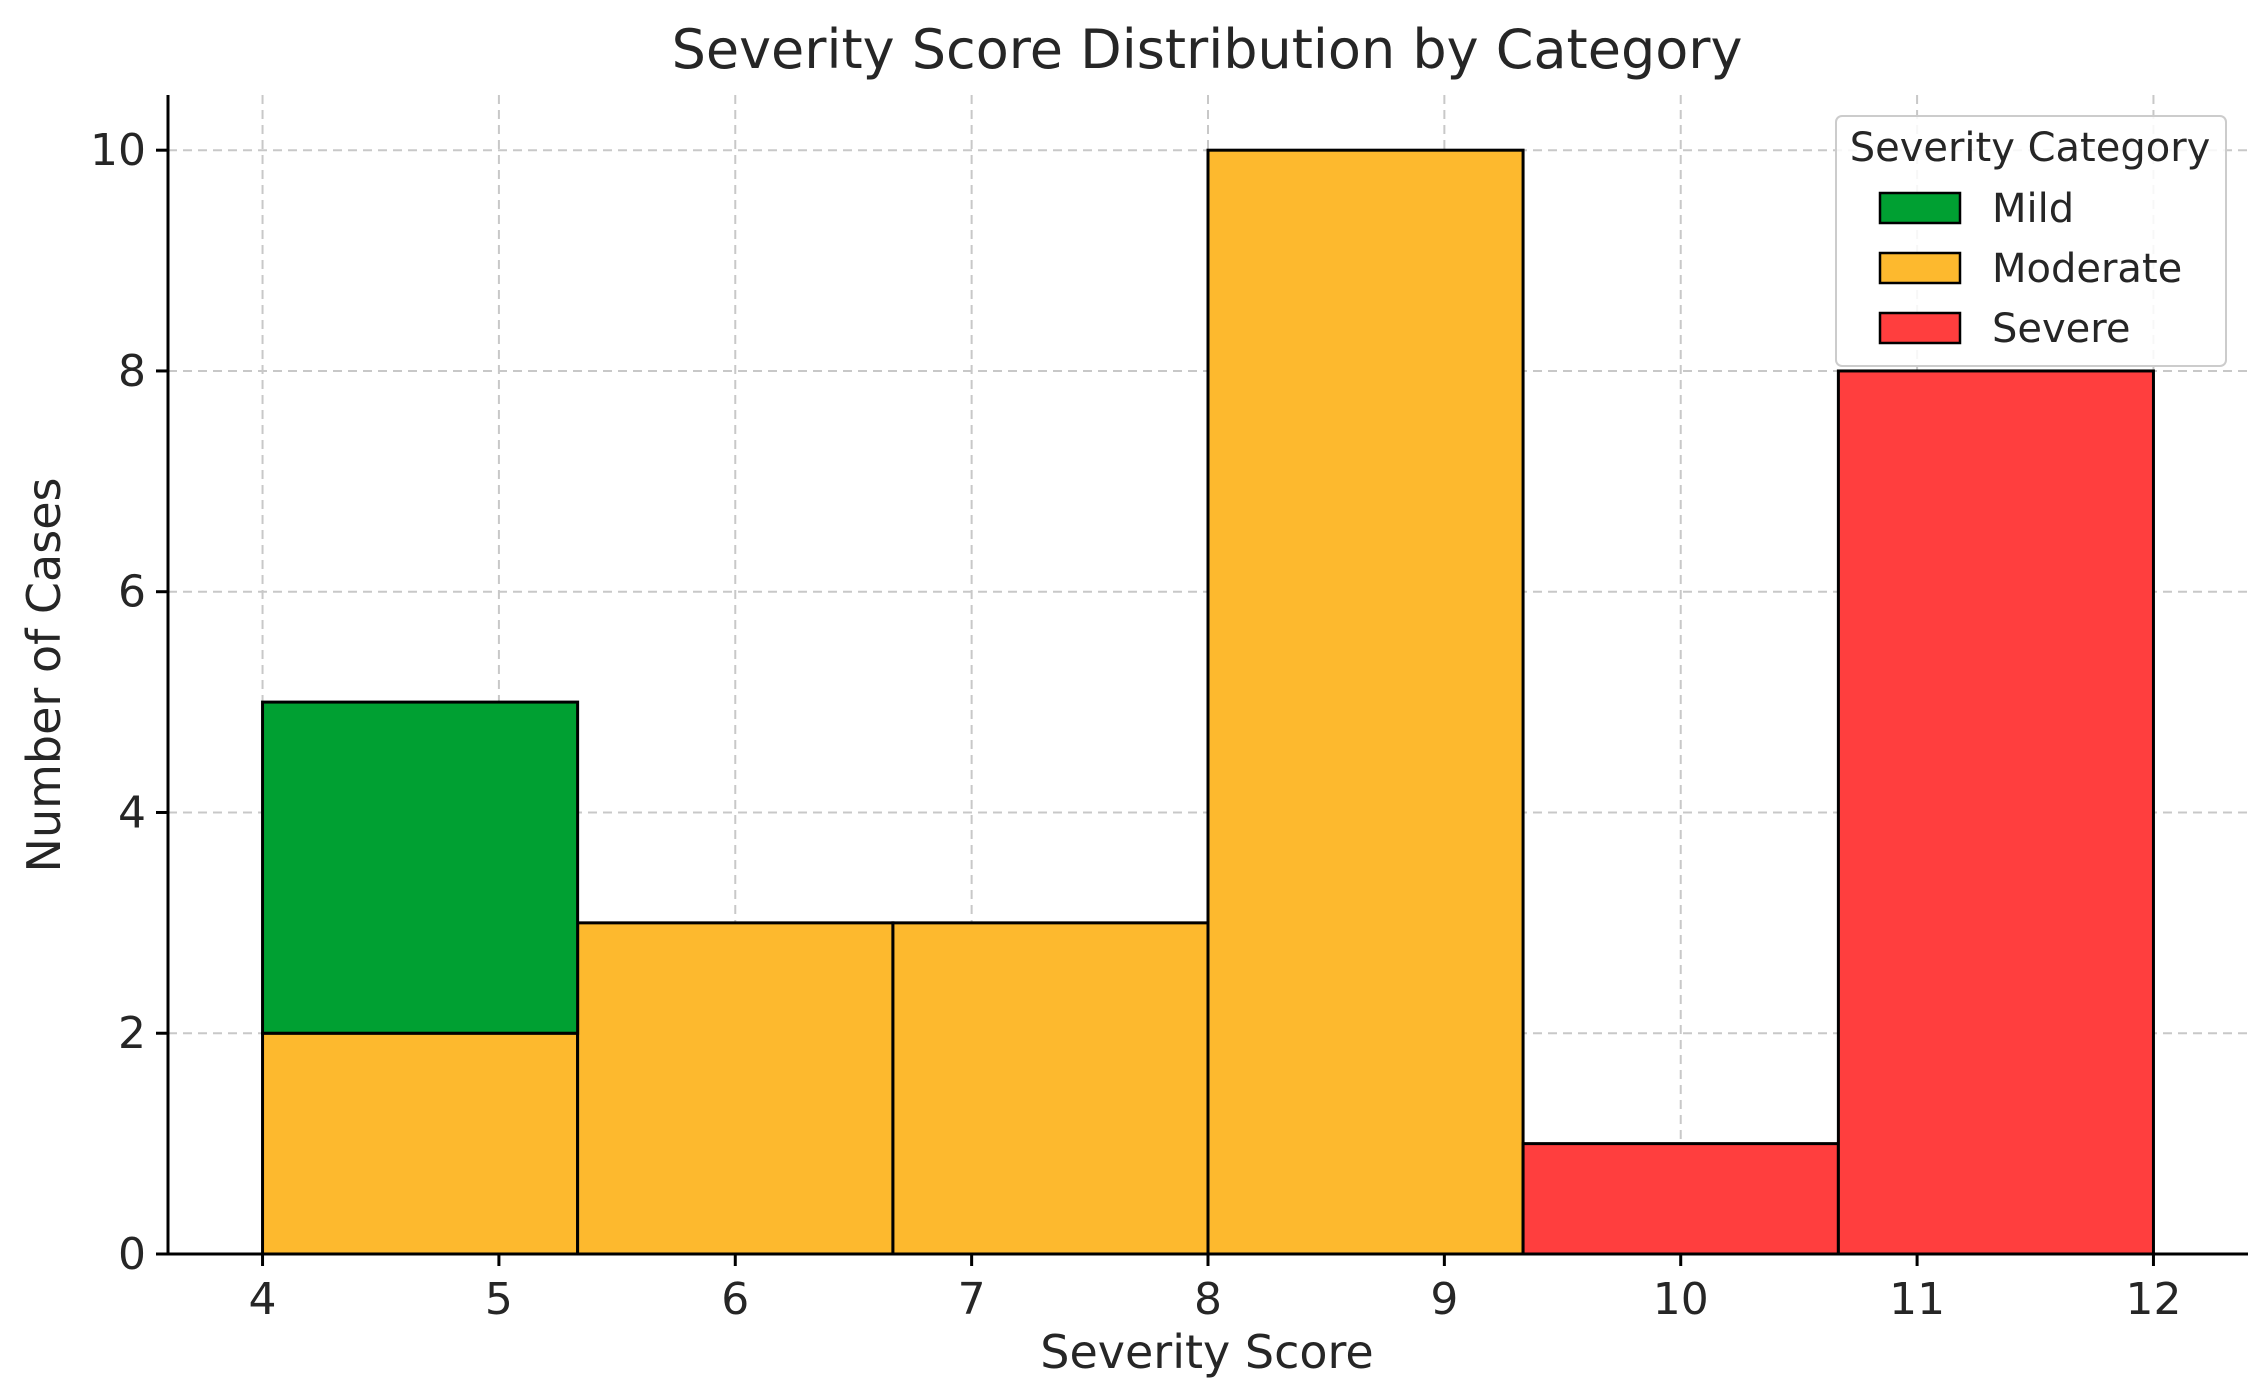 The image size is (2267, 1394). Describe the element at coordinates (1208, 1299) in the screenshot. I see `x-tick-label: 8` at that location.